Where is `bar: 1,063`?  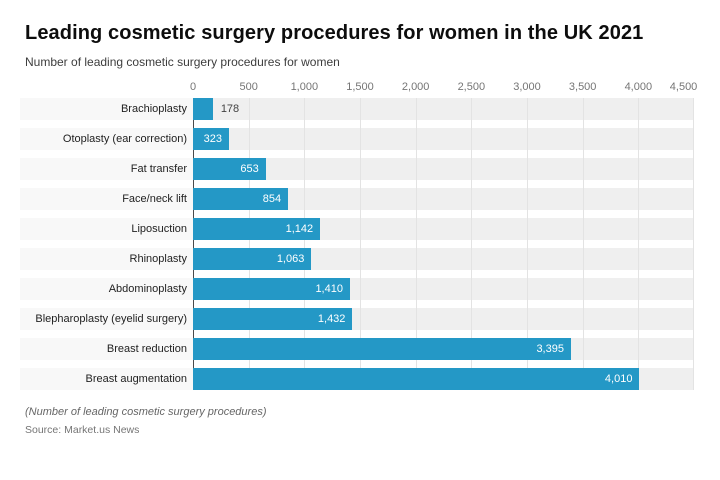
bar: 1,063 is located at coordinates (252, 259).